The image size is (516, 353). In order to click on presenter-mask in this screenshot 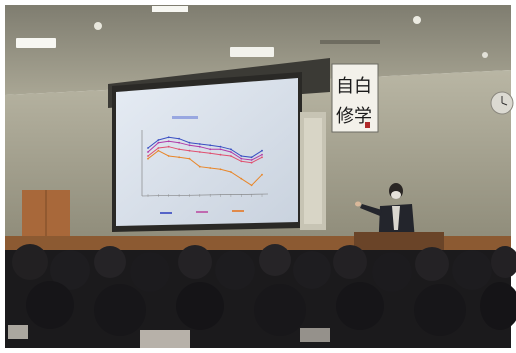, I will do `click(396, 195)`.